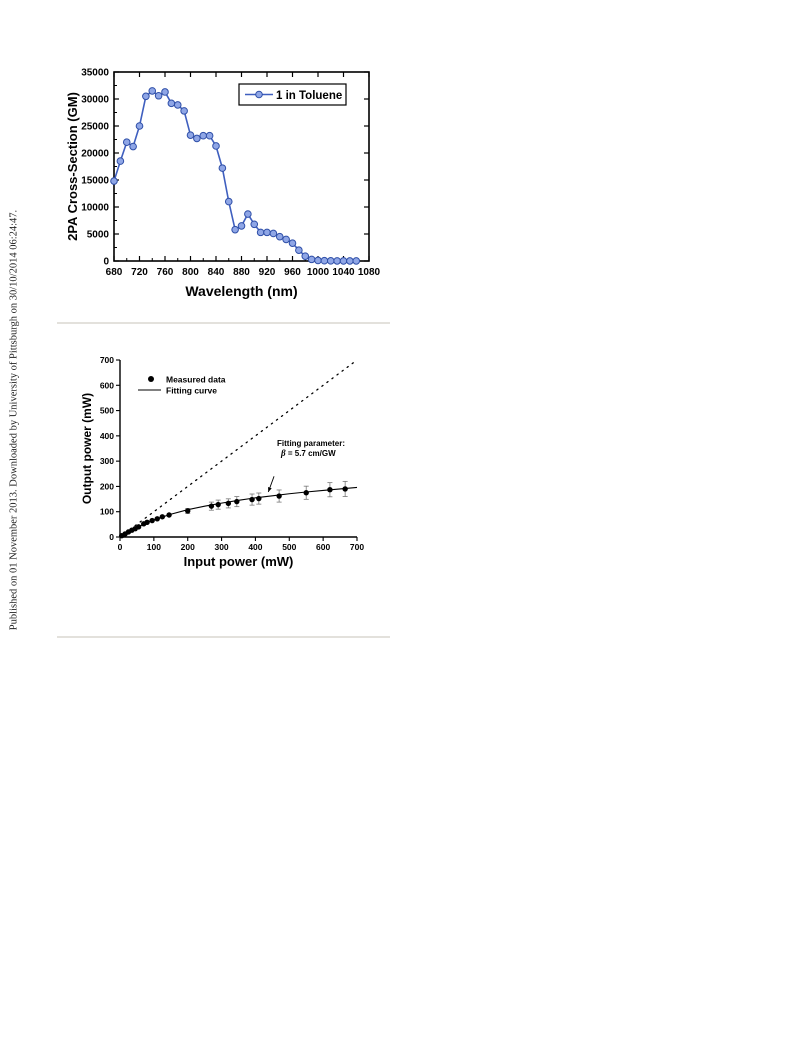 Image resolution: width=793 pixels, height=1039 pixels. Describe the element at coordinates (107, 486) in the screenshot. I see `y-tick-label: 200` at that location.